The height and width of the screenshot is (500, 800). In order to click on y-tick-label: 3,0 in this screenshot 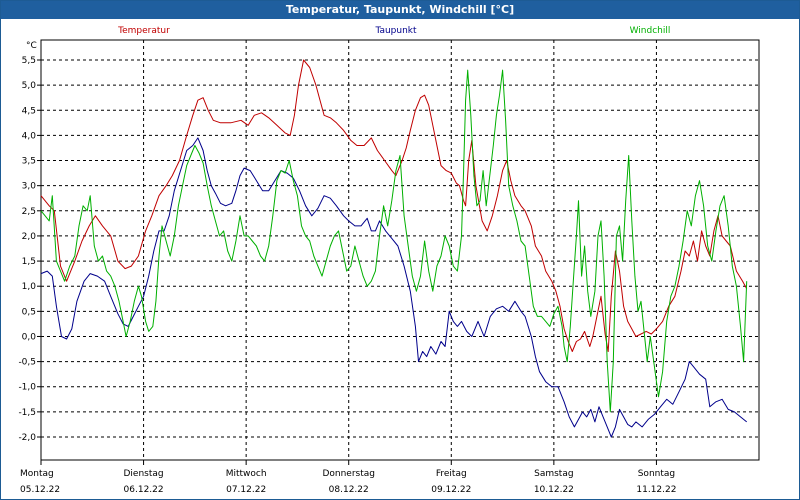, I will do `click(29, 187)`.